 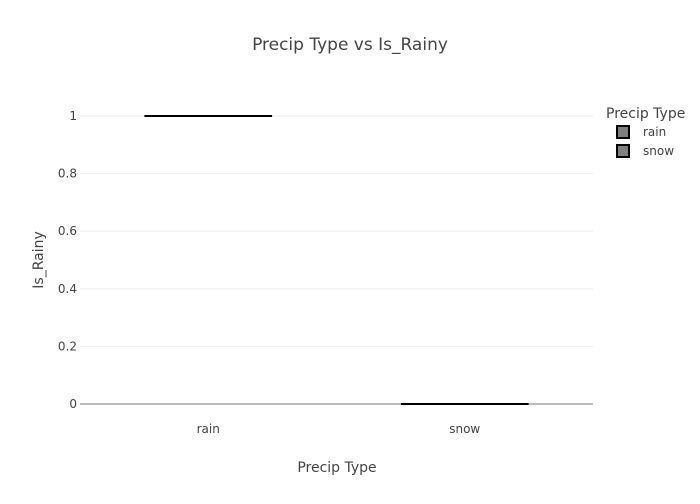 What do you see at coordinates (623, 132) in the screenshot?
I see `legend-swatch-rain` at bounding box center [623, 132].